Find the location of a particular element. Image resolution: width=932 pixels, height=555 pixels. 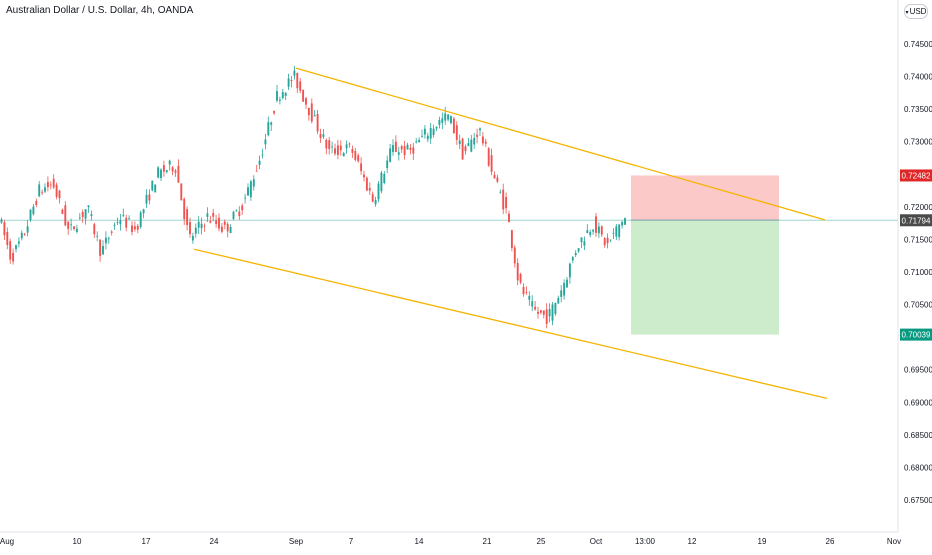

price-label-text: 0.72482 is located at coordinates (916, 175).